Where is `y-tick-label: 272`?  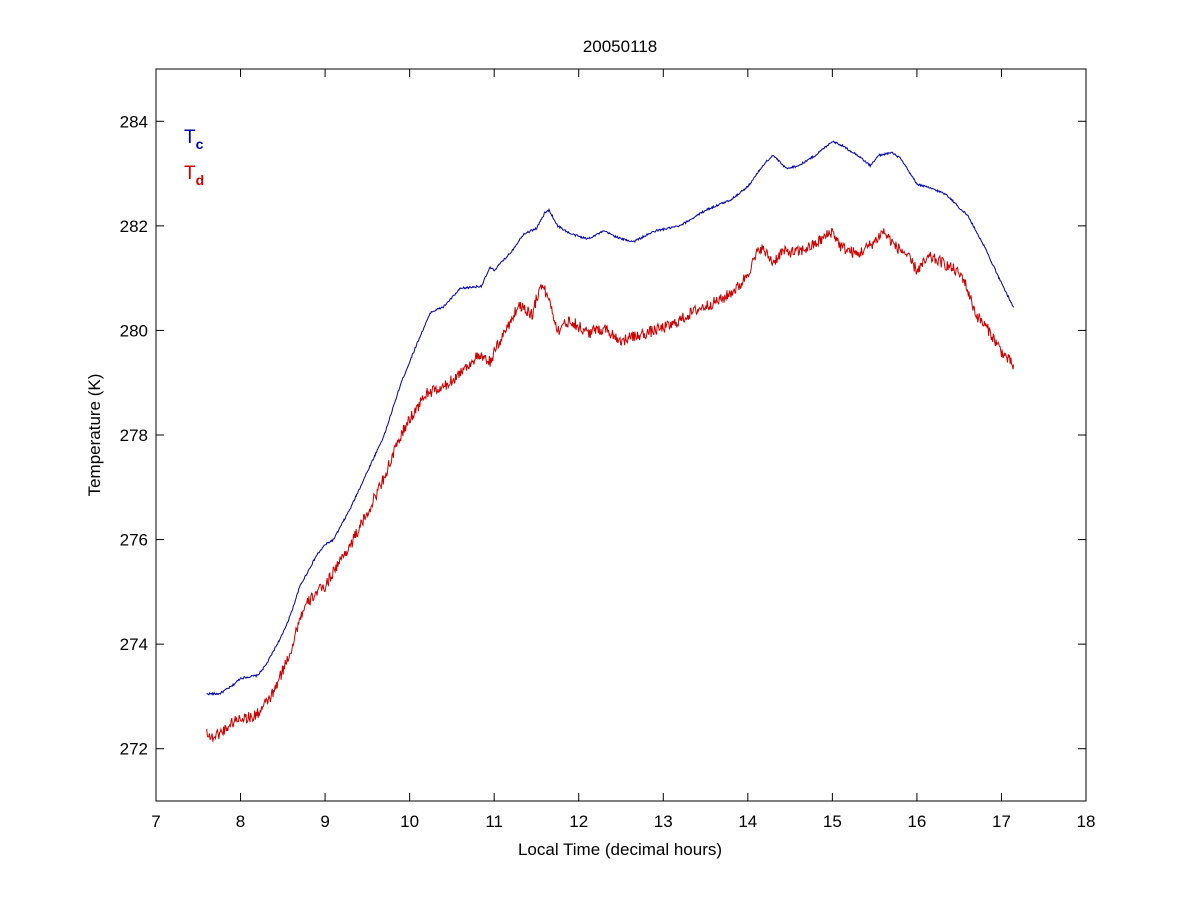 y-tick-label: 272 is located at coordinates (134, 749).